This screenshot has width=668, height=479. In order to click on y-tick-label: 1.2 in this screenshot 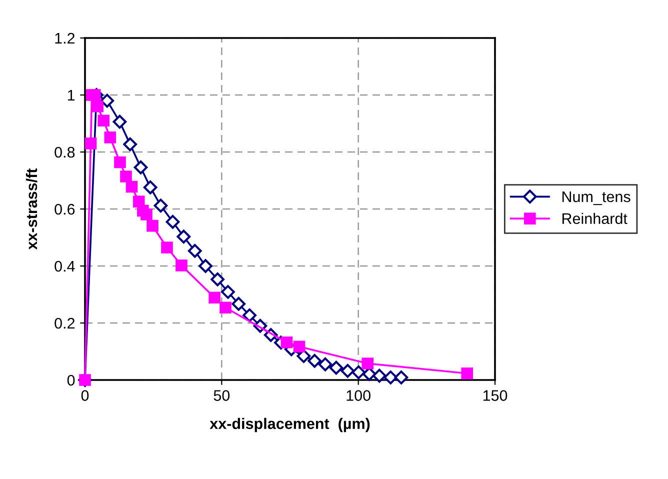, I will do `click(65, 38)`.